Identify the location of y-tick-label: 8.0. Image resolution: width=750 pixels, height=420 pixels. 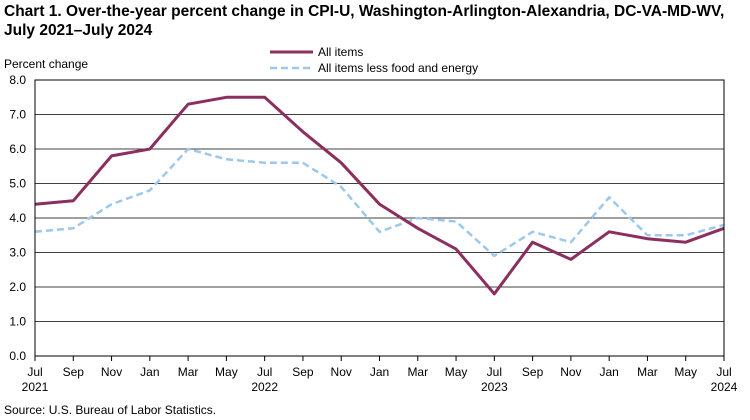
(17, 80).